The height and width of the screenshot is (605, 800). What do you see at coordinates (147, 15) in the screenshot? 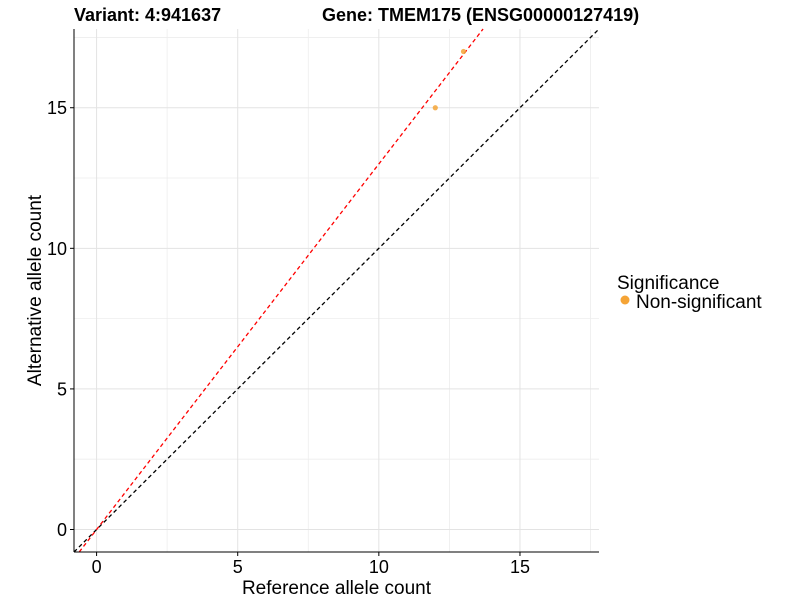
I see `chart-title-variant: Variant: 4:941637` at bounding box center [147, 15].